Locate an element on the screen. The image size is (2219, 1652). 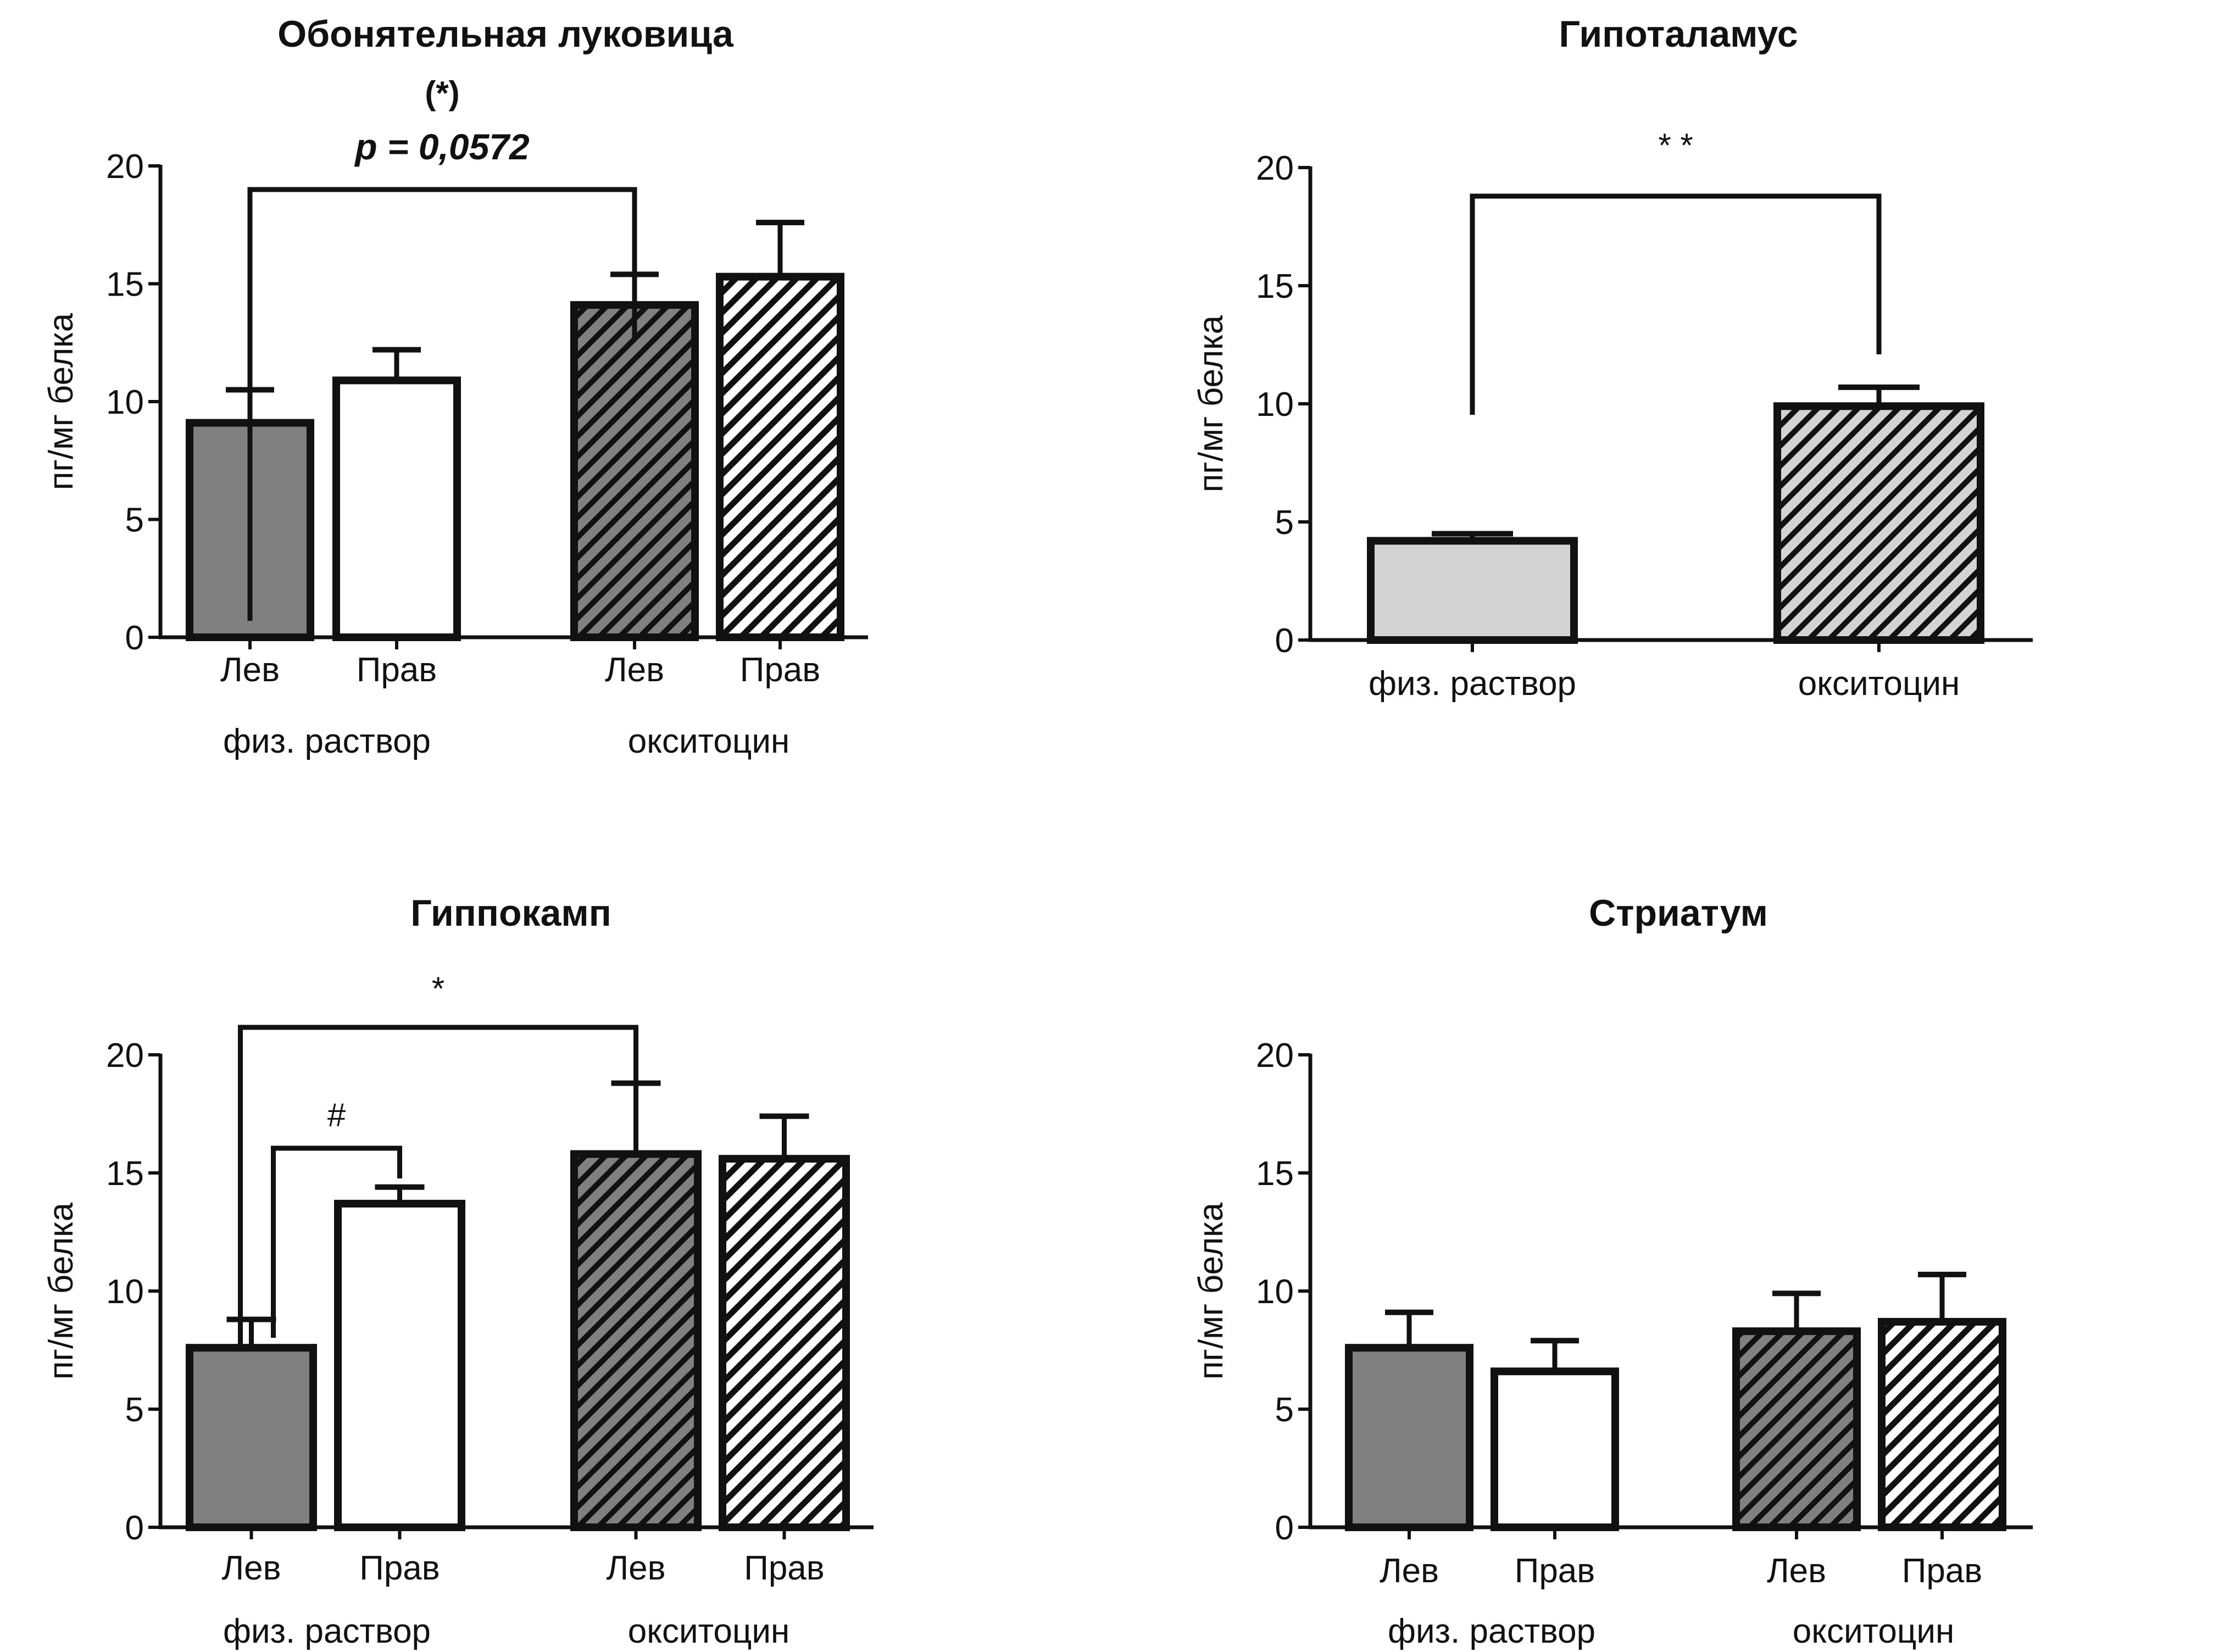
significance-marker: * is located at coordinates (438, 989).